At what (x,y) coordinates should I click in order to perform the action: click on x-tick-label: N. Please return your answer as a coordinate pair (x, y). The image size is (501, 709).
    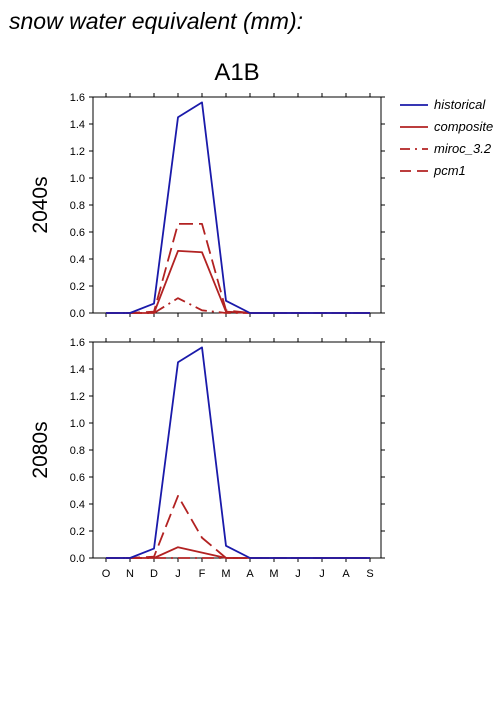
    Looking at the image, I should click on (130, 574).